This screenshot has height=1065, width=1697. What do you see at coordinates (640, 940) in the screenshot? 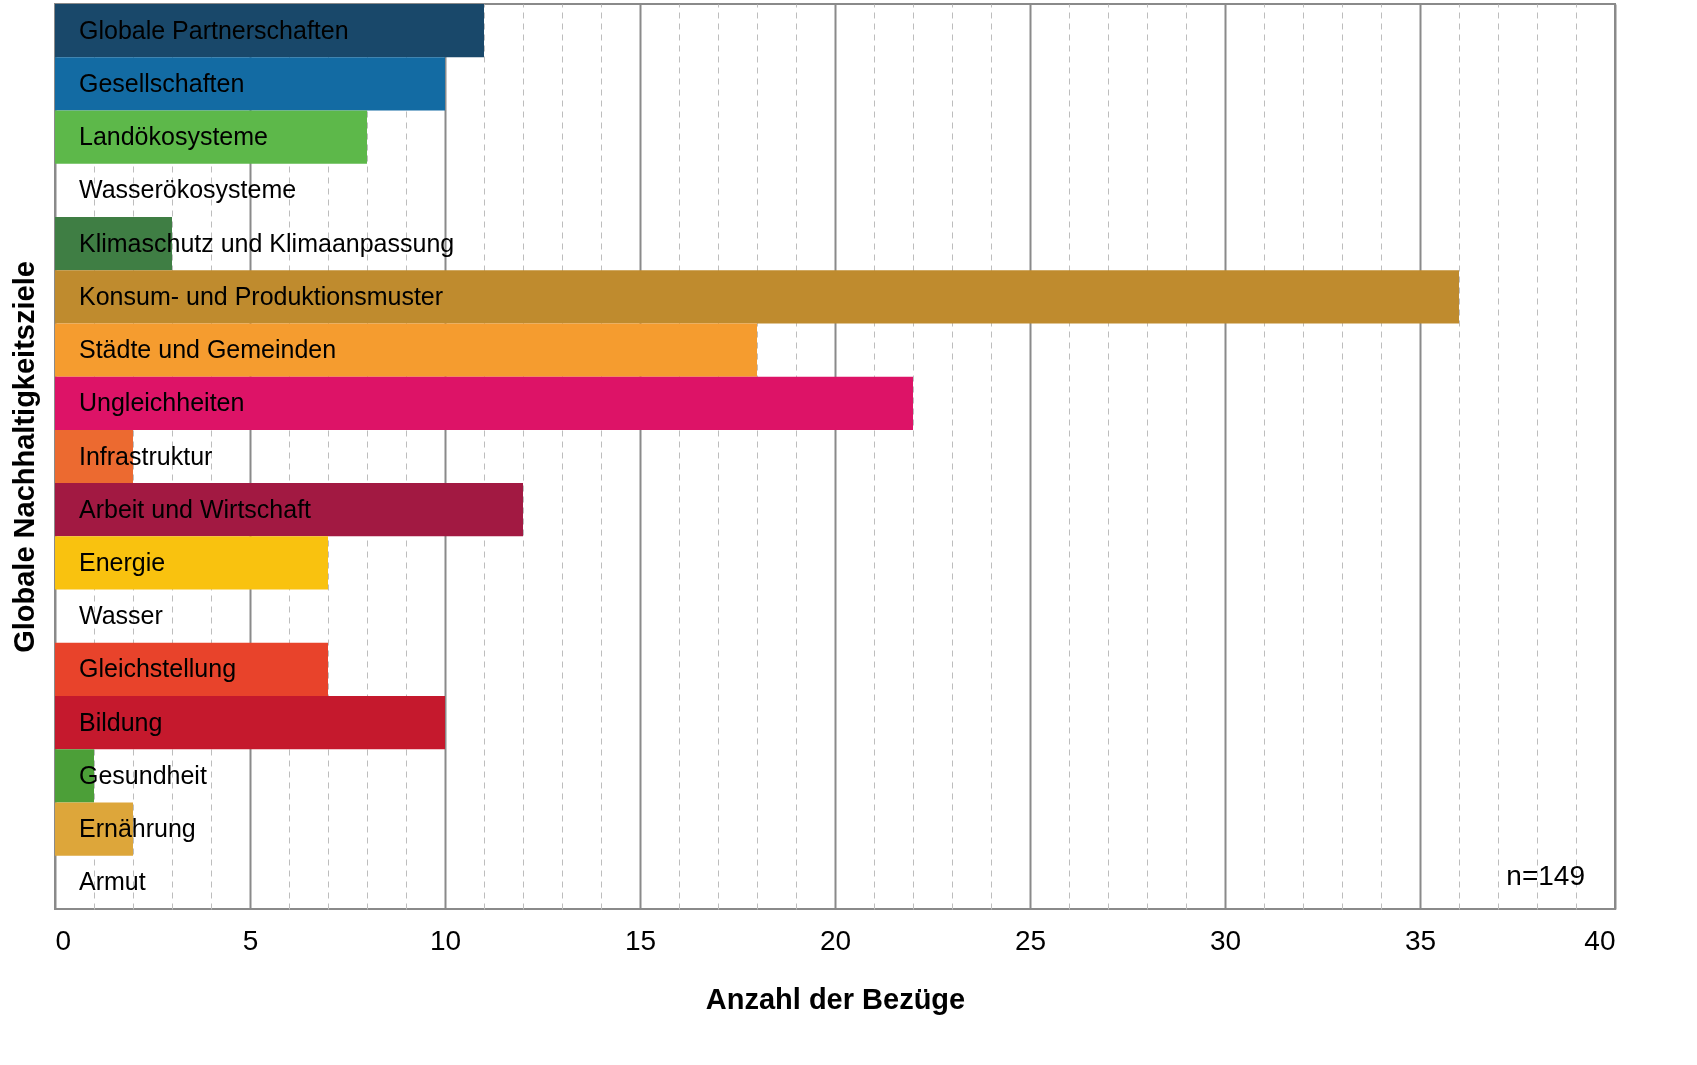
I see `x-tick-label: 15` at bounding box center [640, 940].